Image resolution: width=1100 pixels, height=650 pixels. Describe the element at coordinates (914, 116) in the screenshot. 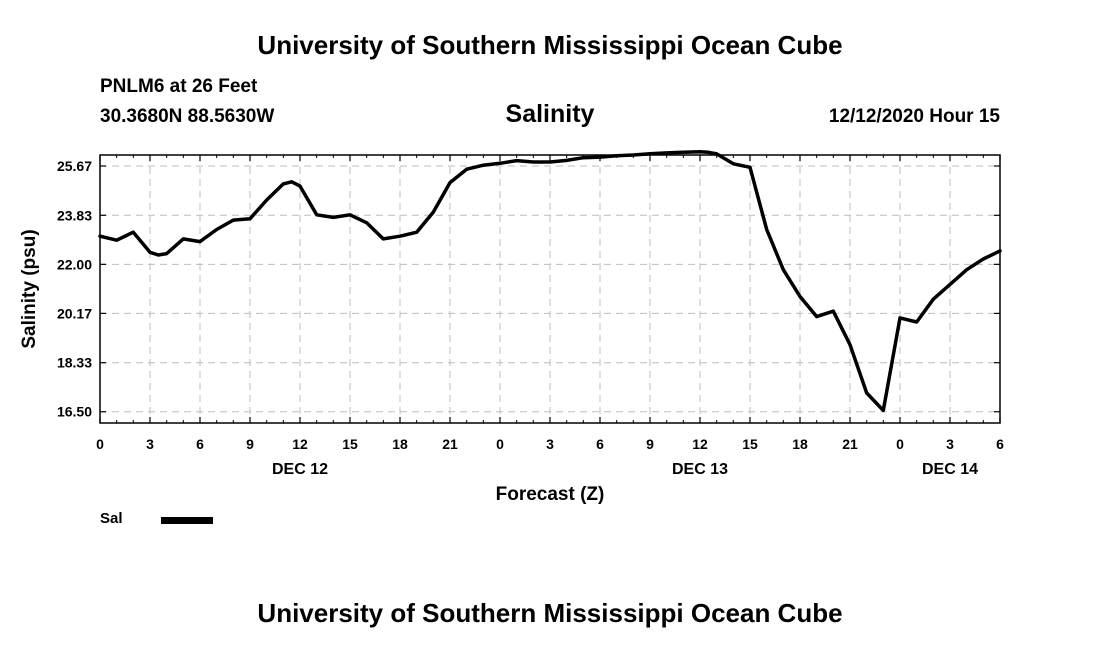

I see `timestamp-label: 12/12/2020 Hour 15` at that location.